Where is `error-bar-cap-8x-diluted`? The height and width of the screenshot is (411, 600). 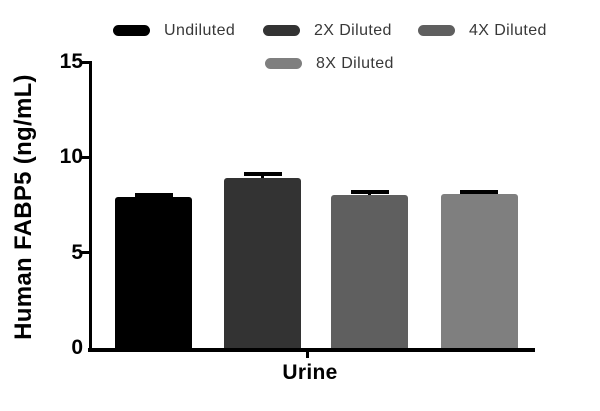 error-bar-cap-8x-diluted is located at coordinates (479, 191).